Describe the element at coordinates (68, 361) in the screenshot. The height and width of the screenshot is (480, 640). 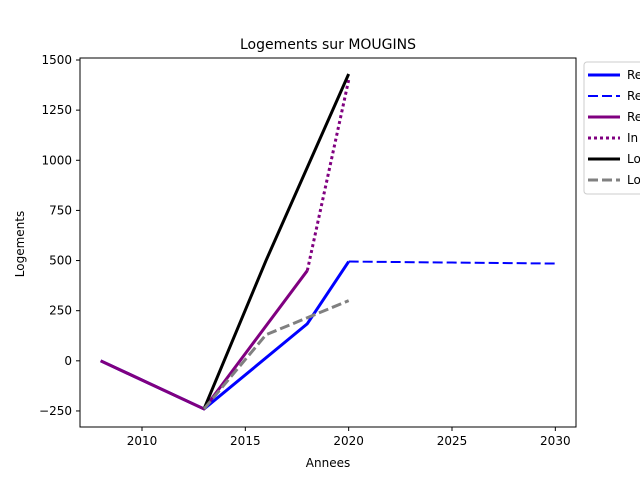
I see `y-tick-label: 0` at that location.